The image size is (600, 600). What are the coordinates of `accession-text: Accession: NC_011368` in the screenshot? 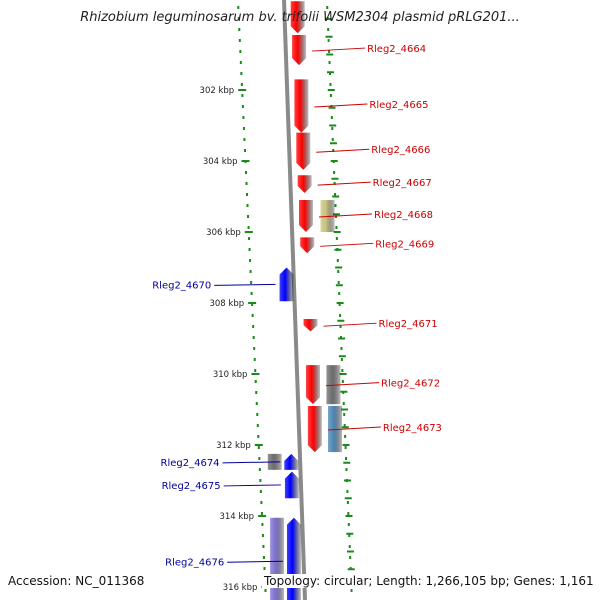 It's located at (76, 581).